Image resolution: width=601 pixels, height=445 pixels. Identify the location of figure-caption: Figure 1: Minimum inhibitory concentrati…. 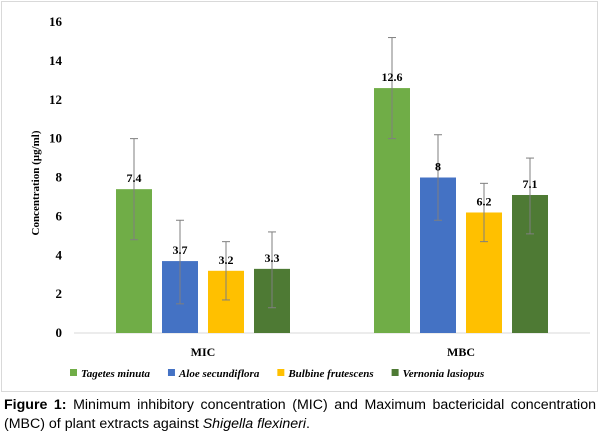
(300, 415).